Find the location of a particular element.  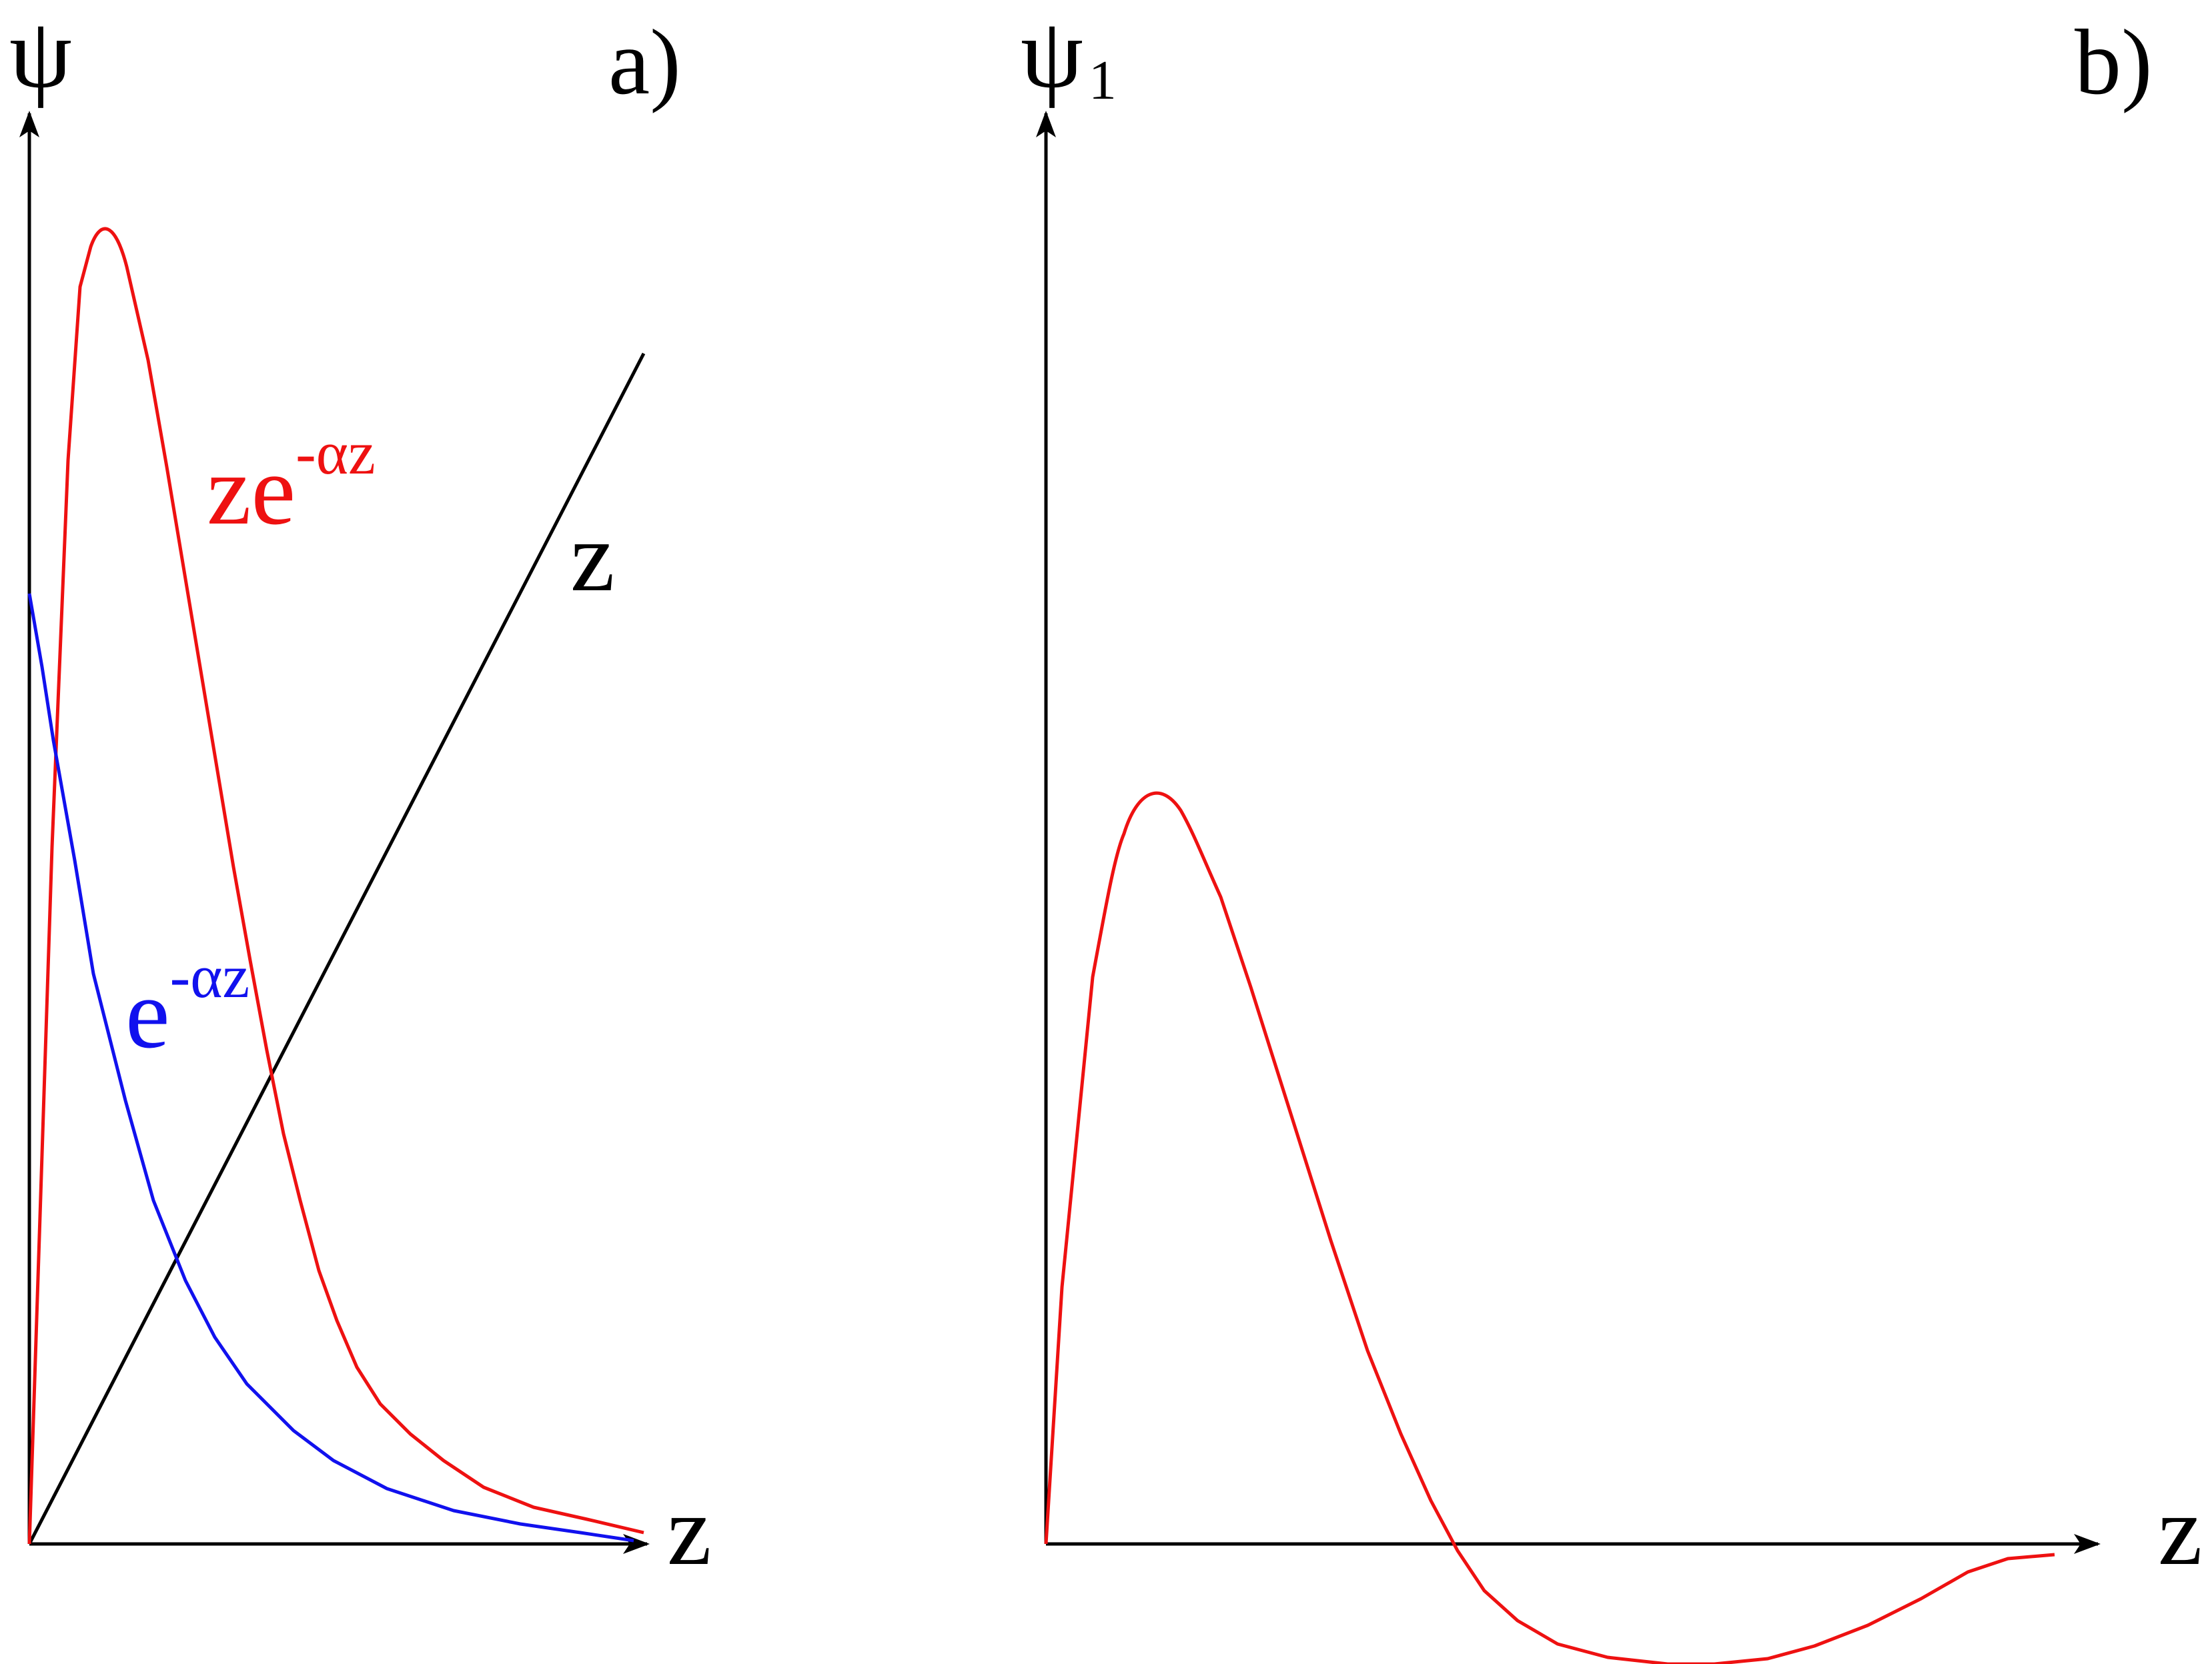

panel-b-y-axis-label: ψ1 is located at coordinates (1069, 55).